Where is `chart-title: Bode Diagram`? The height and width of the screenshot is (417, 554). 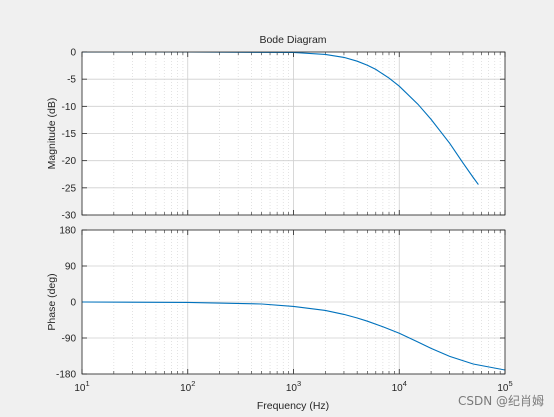
chart-title: Bode Diagram is located at coordinates (292, 40).